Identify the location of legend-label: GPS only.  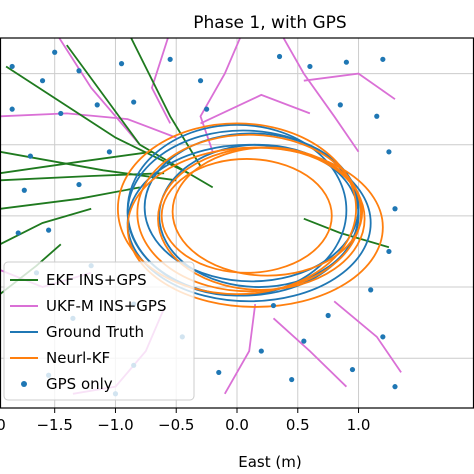
(79, 384).